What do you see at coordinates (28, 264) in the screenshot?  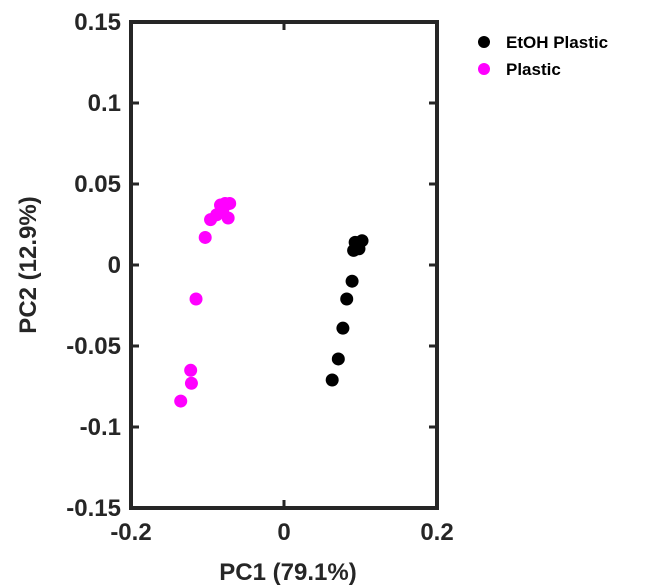 I see `y-axis-label: PC2 (12.9%)` at bounding box center [28, 264].